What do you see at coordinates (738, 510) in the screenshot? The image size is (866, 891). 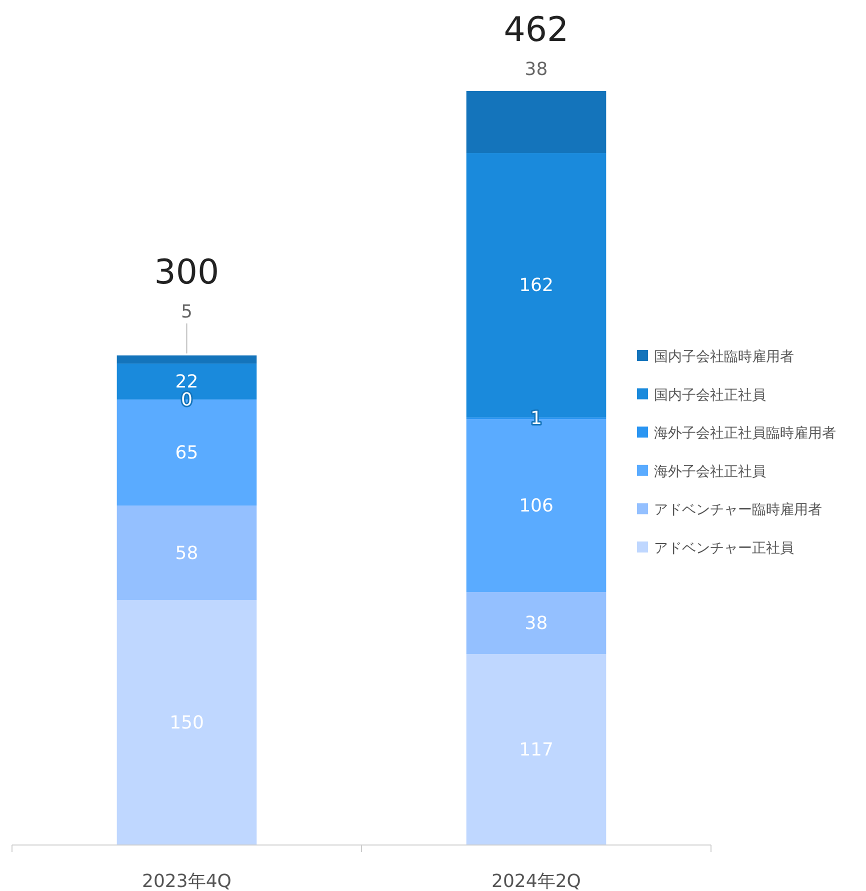 I see `legend-label: アドベンチャー臨時雇用者` at bounding box center [738, 510].